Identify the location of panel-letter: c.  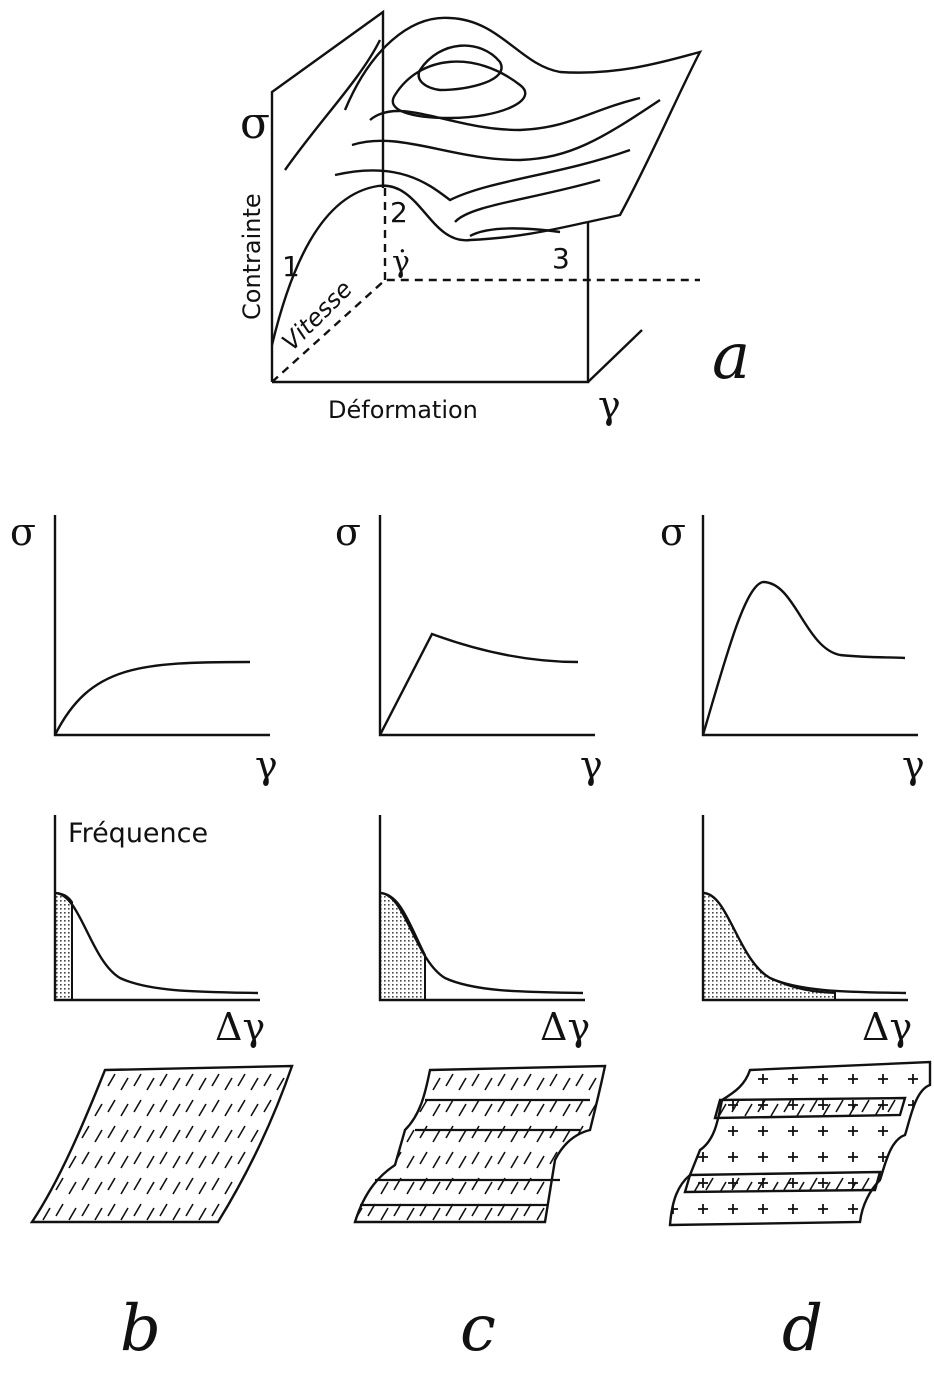
(478, 1329).